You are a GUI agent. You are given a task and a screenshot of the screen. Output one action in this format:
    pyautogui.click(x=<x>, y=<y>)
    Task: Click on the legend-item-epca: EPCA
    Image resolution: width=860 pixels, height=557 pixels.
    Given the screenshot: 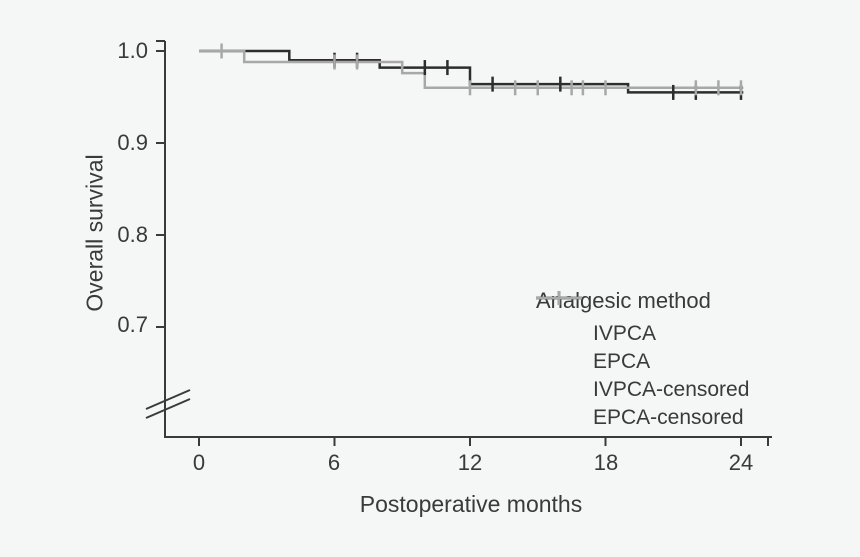 What is the action you would take?
    pyautogui.click(x=642, y=335)
    